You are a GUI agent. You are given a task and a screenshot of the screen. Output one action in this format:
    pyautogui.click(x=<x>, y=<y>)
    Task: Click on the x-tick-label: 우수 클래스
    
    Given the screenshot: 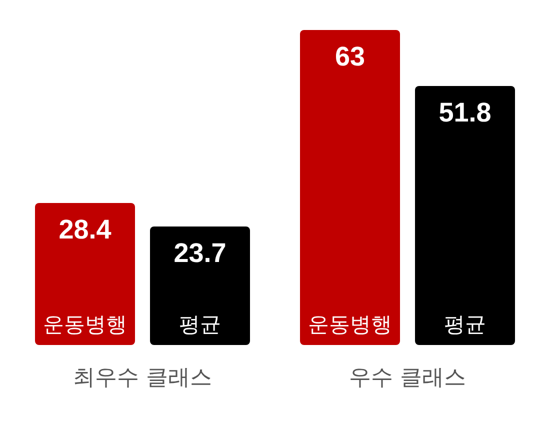 What is the action you would take?
    pyautogui.click(x=407, y=378)
    